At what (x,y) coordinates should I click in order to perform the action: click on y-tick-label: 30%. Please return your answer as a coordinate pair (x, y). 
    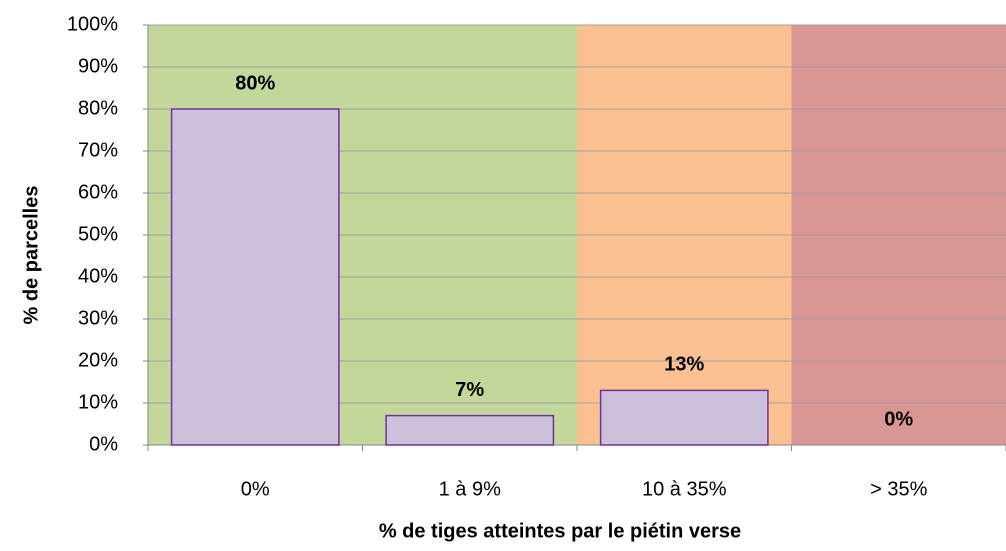
    Looking at the image, I should click on (98, 318).